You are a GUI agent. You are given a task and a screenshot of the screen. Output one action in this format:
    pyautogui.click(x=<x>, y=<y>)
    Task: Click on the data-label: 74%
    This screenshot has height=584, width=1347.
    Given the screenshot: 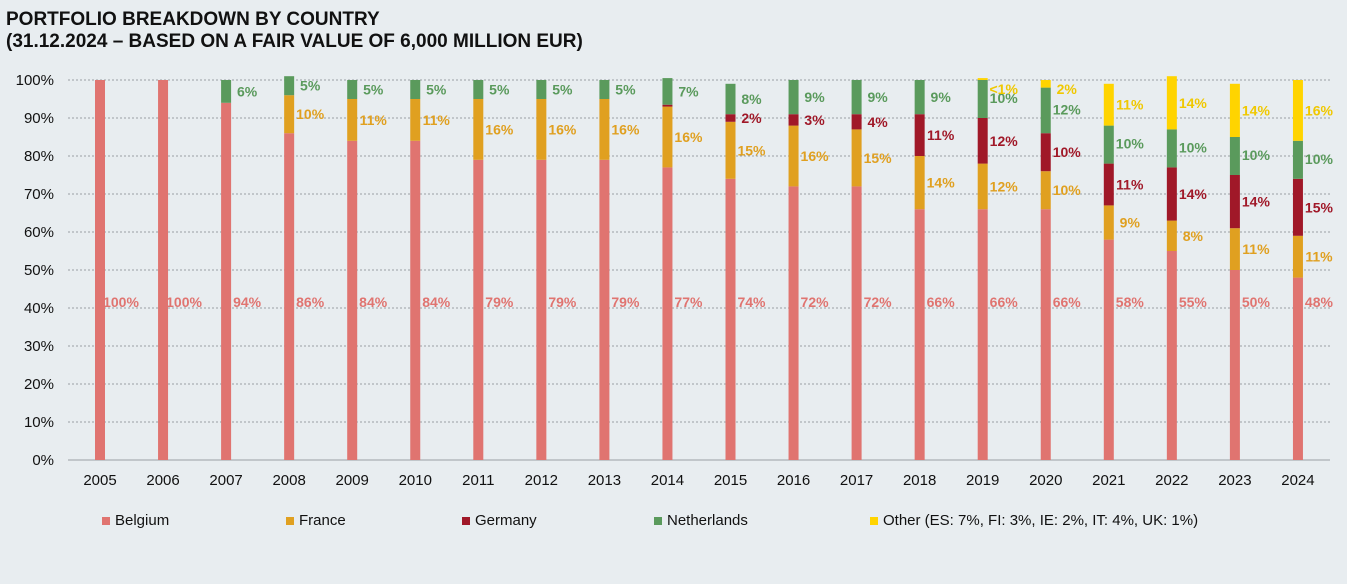 What is the action you would take?
    pyautogui.click(x=751, y=302)
    